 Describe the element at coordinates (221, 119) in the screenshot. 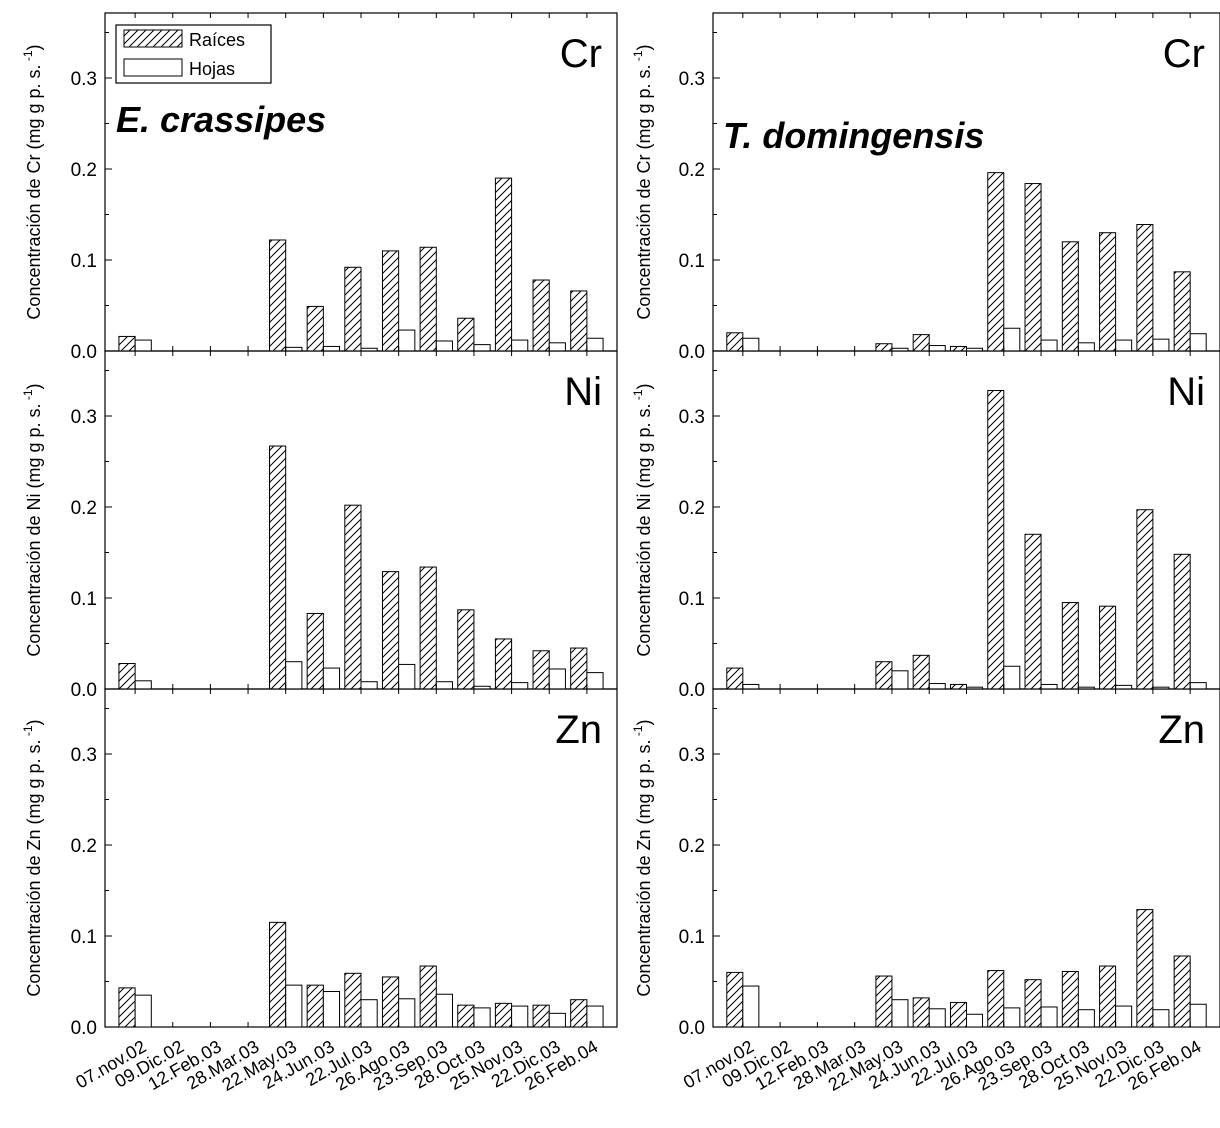

I see `species-label: E. crassipes` at that location.